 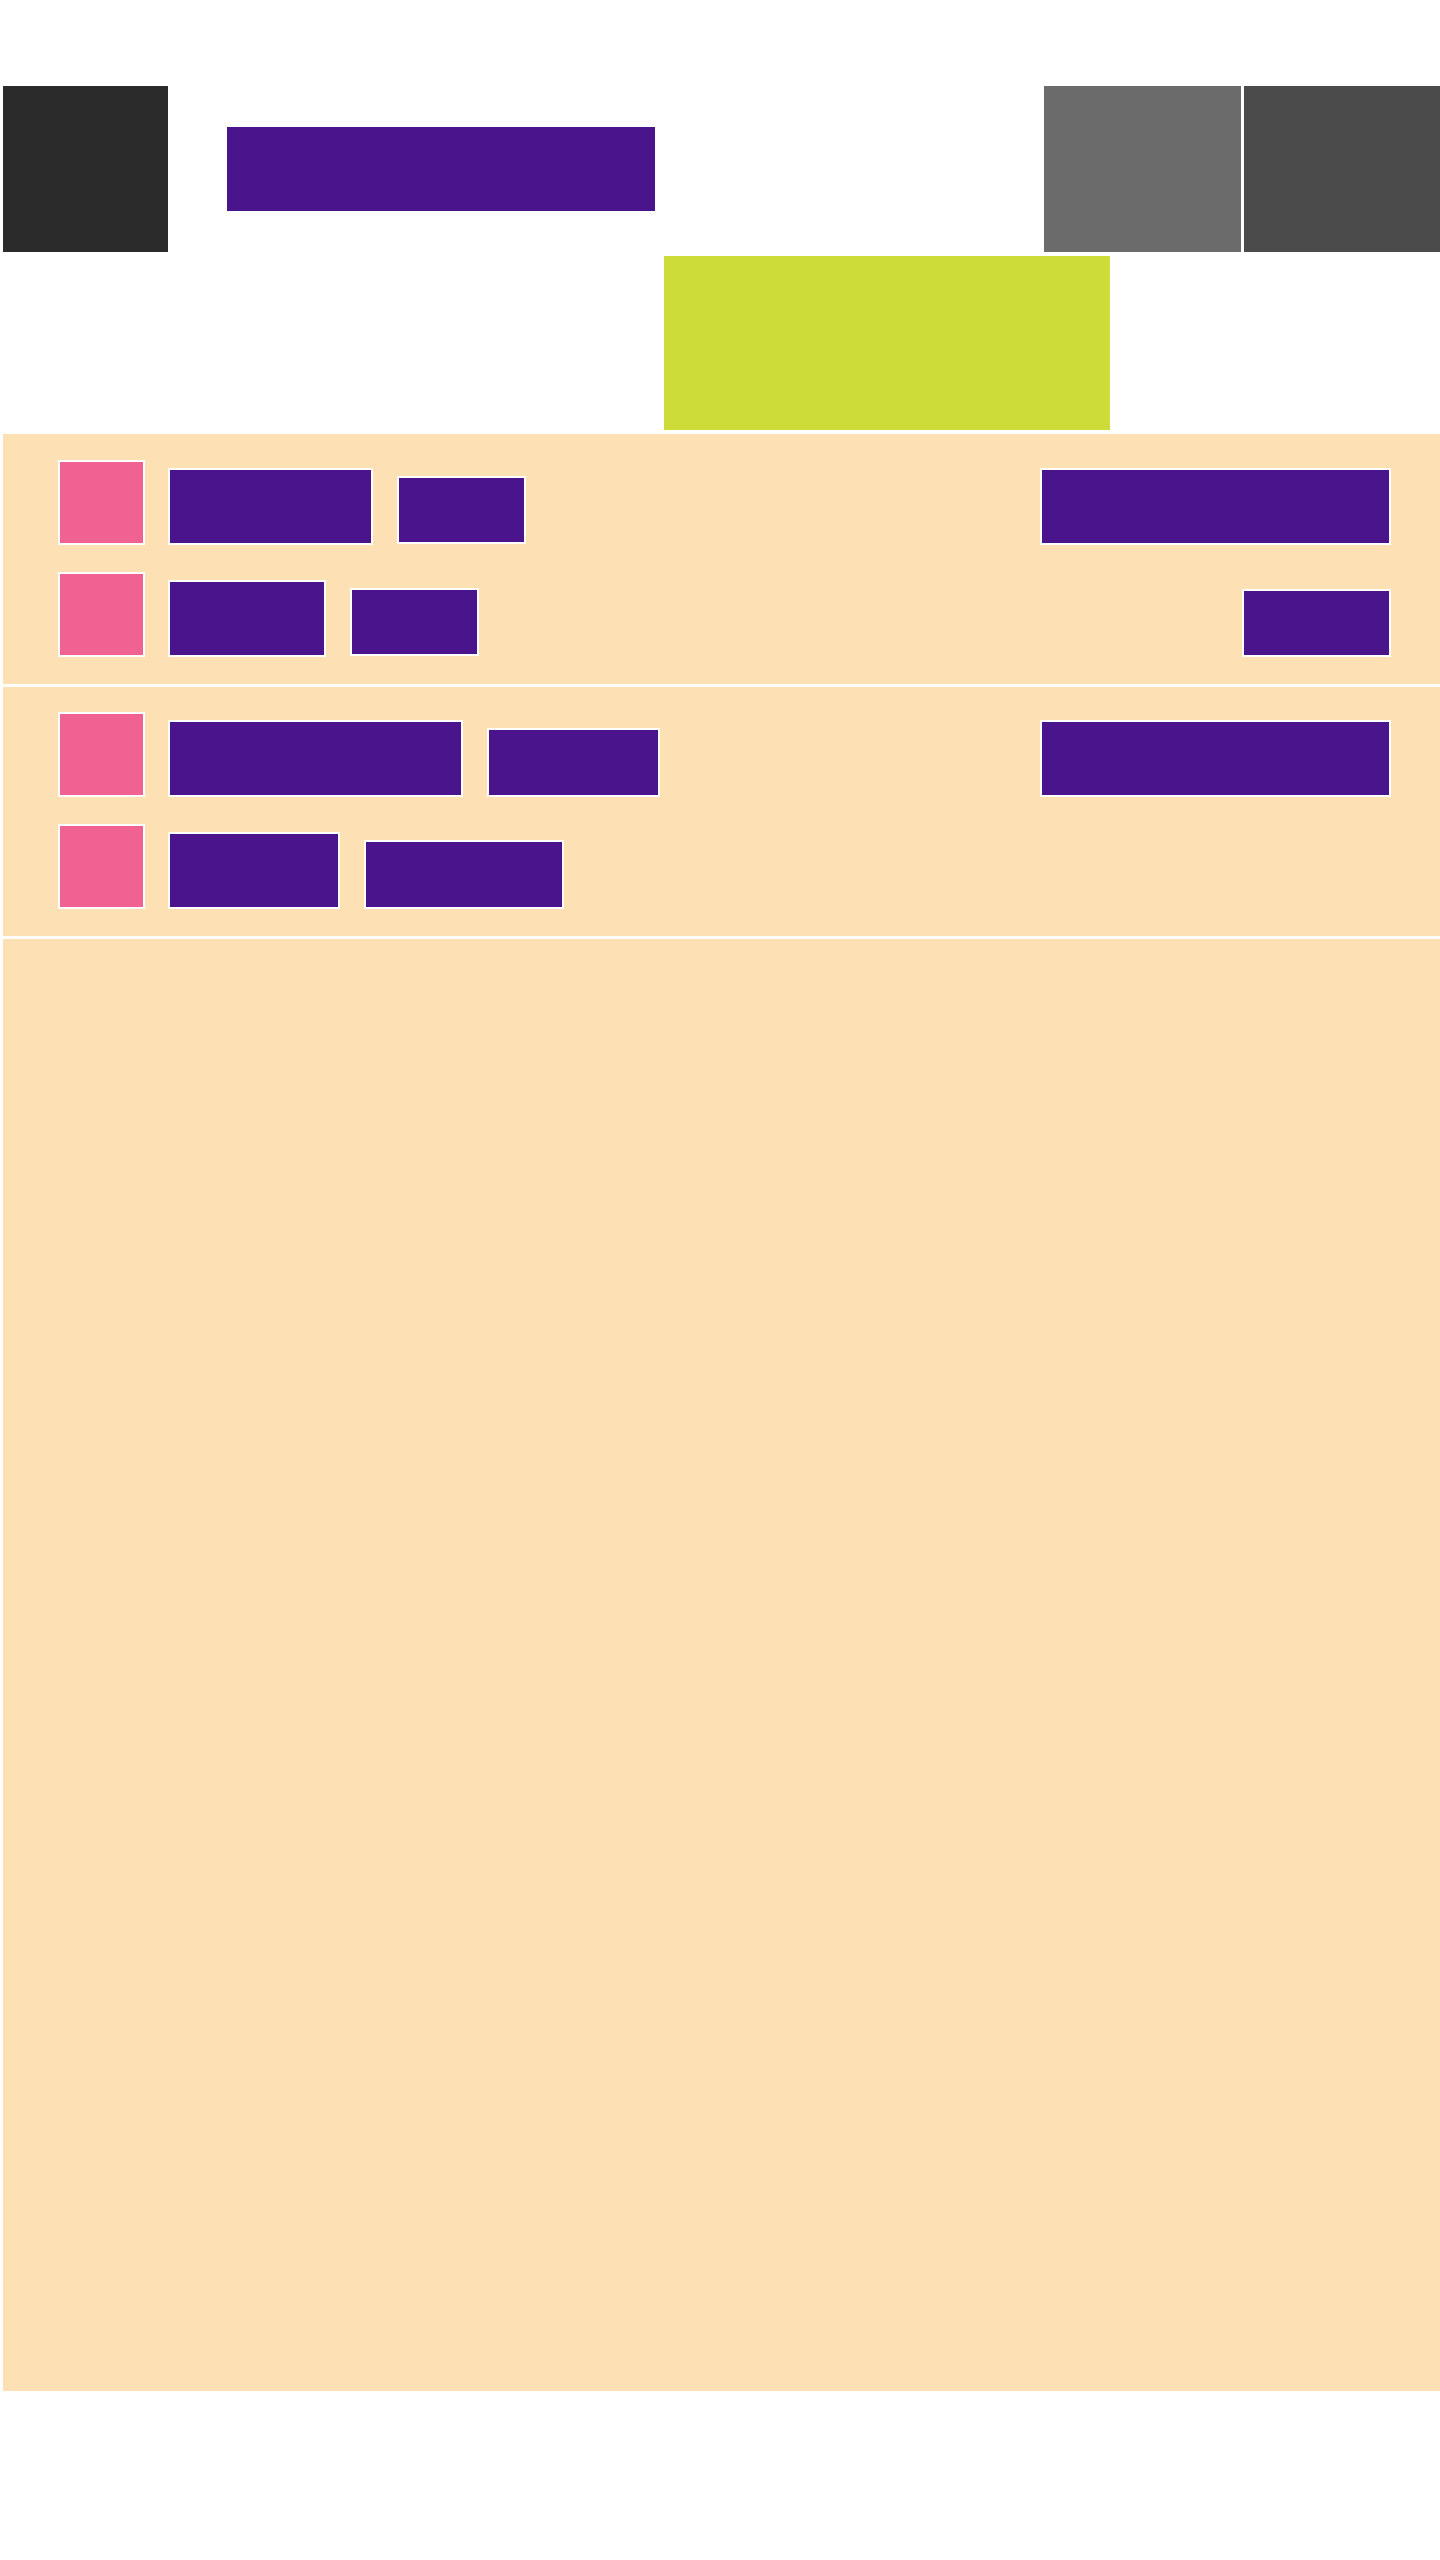 I want to click on page-title, so click(x=441, y=169).